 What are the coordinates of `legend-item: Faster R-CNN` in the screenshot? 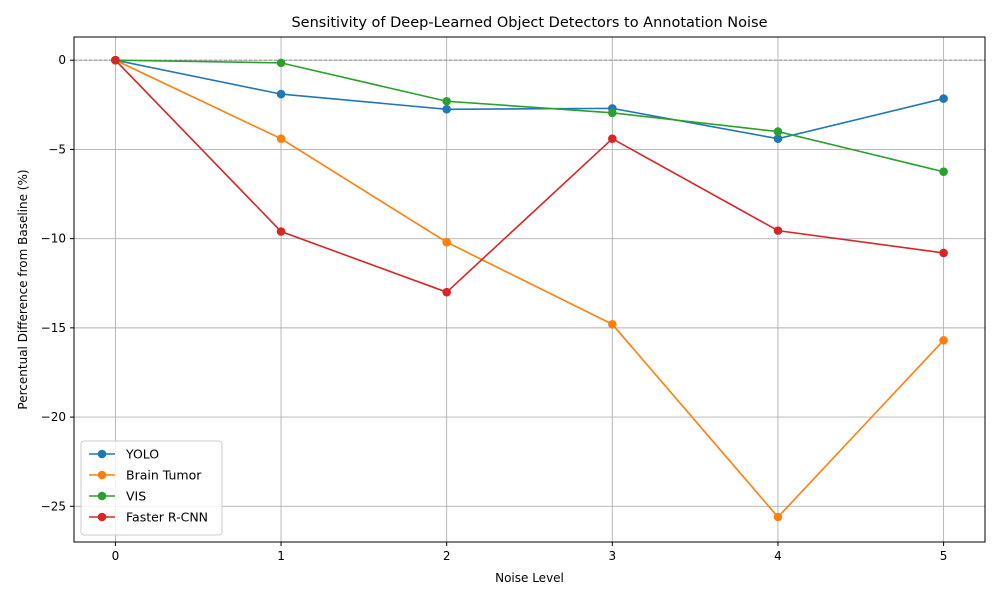 It's located at (148, 517).